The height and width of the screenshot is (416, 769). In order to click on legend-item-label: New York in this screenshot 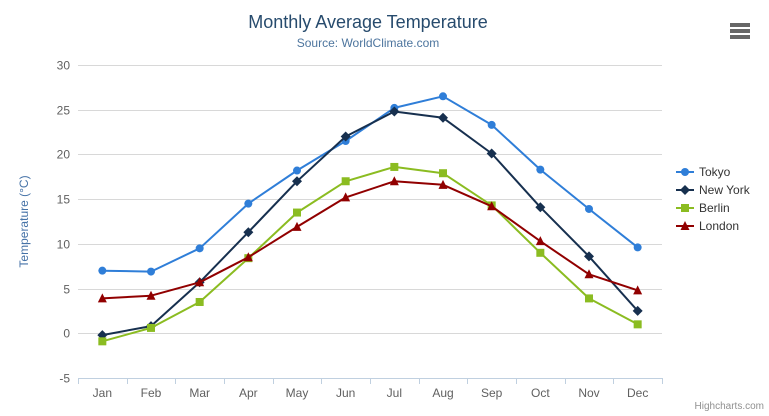, I will do `click(724, 190)`.